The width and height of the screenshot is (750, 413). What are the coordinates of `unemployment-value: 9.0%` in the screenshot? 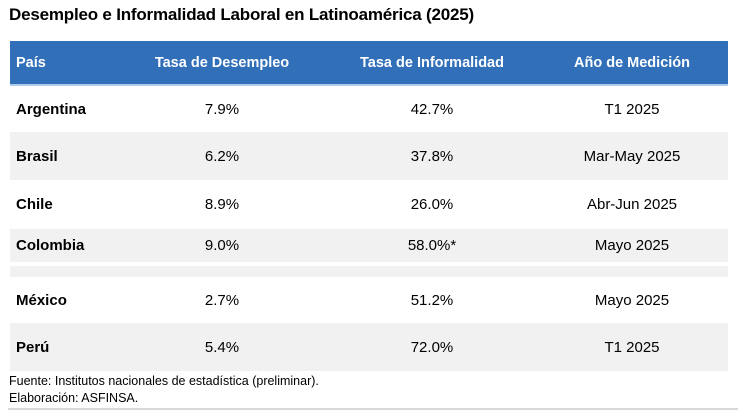 It's located at (222, 245).